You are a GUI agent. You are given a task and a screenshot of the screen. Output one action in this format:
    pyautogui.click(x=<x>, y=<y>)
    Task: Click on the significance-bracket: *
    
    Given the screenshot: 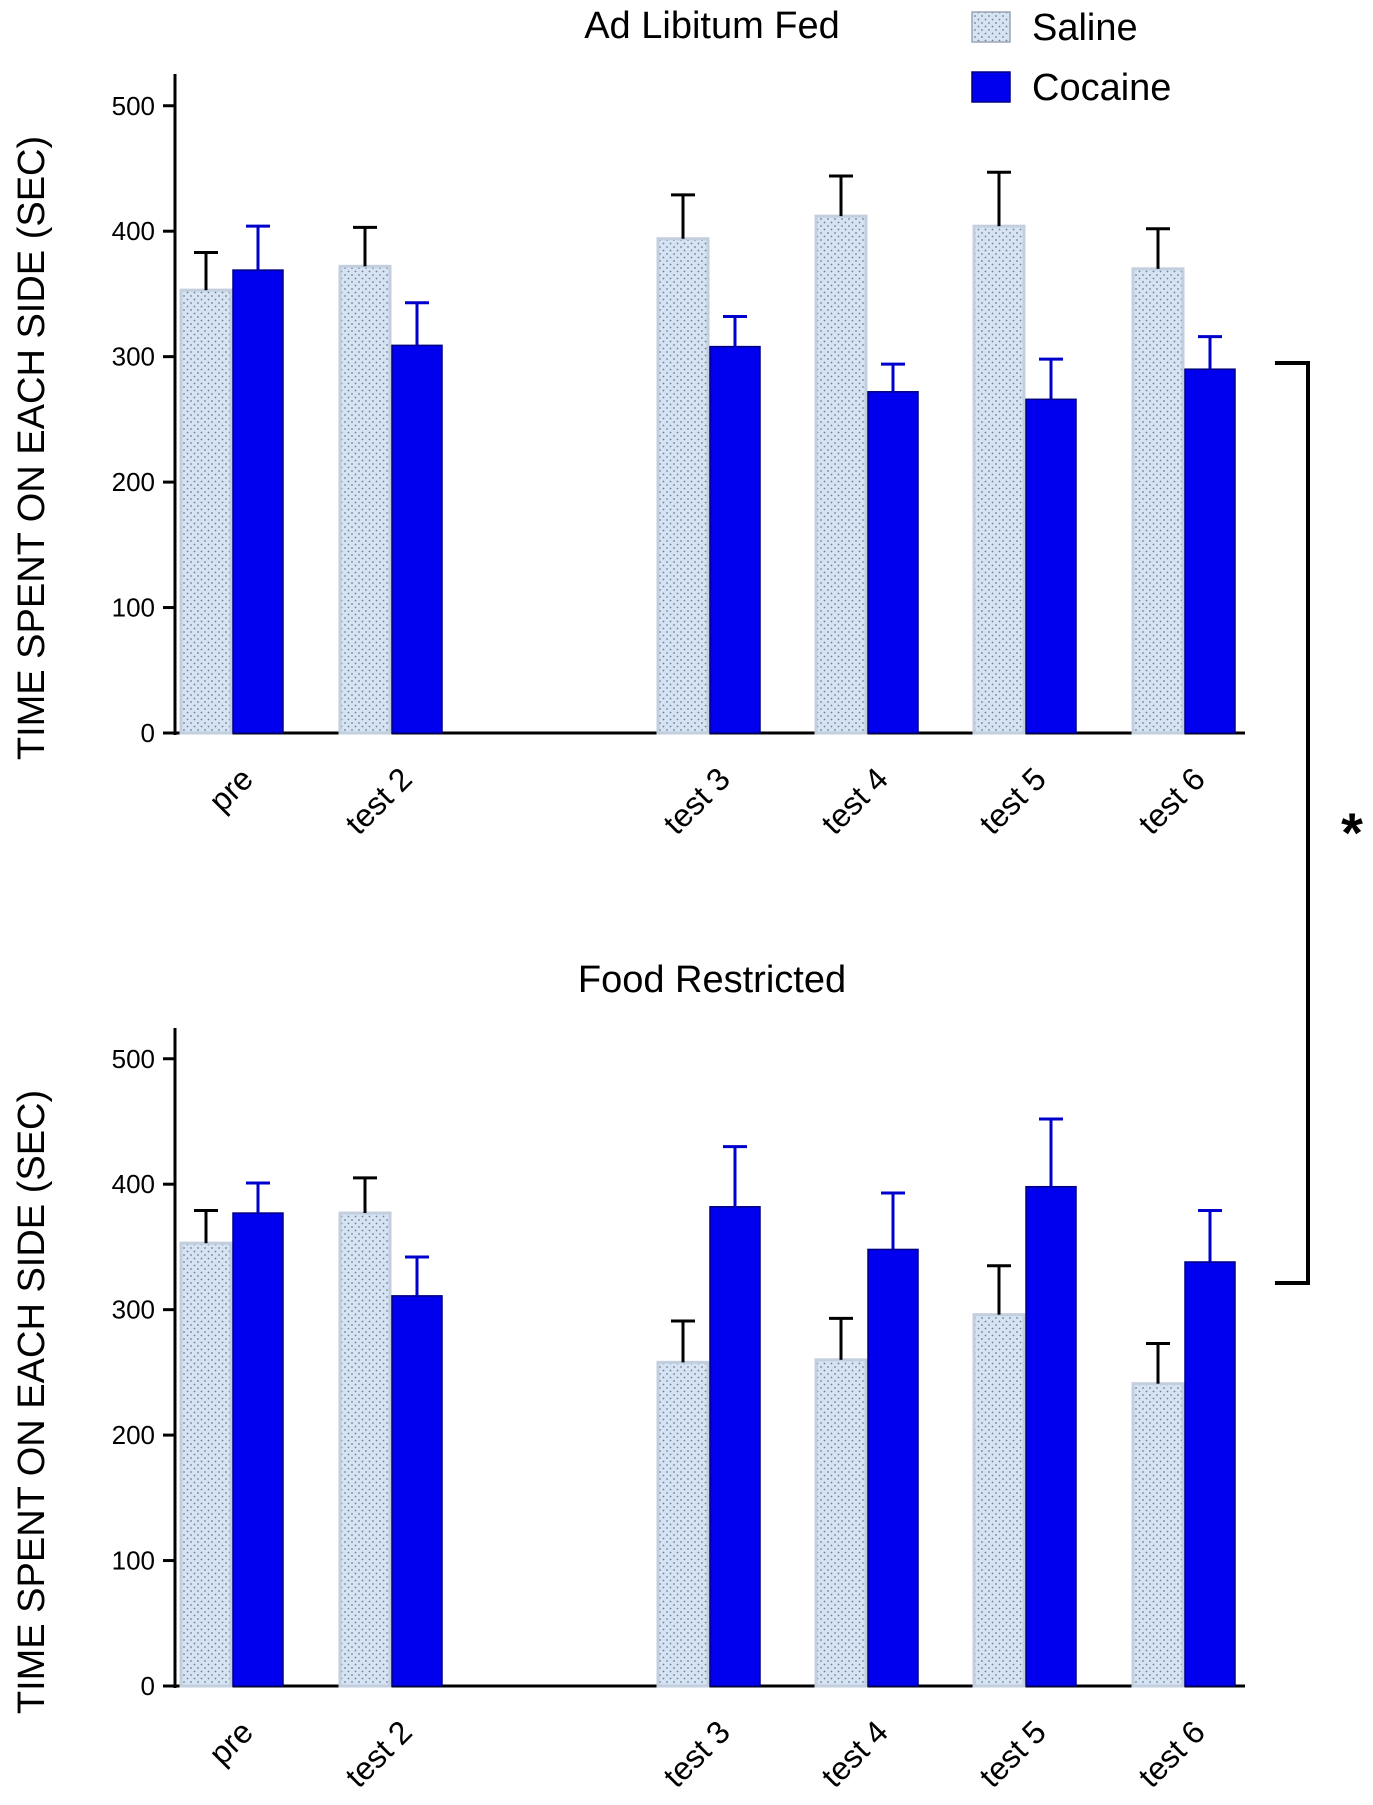 What is the action you would take?
    pyautogui.click(x=1319, y=823)
    